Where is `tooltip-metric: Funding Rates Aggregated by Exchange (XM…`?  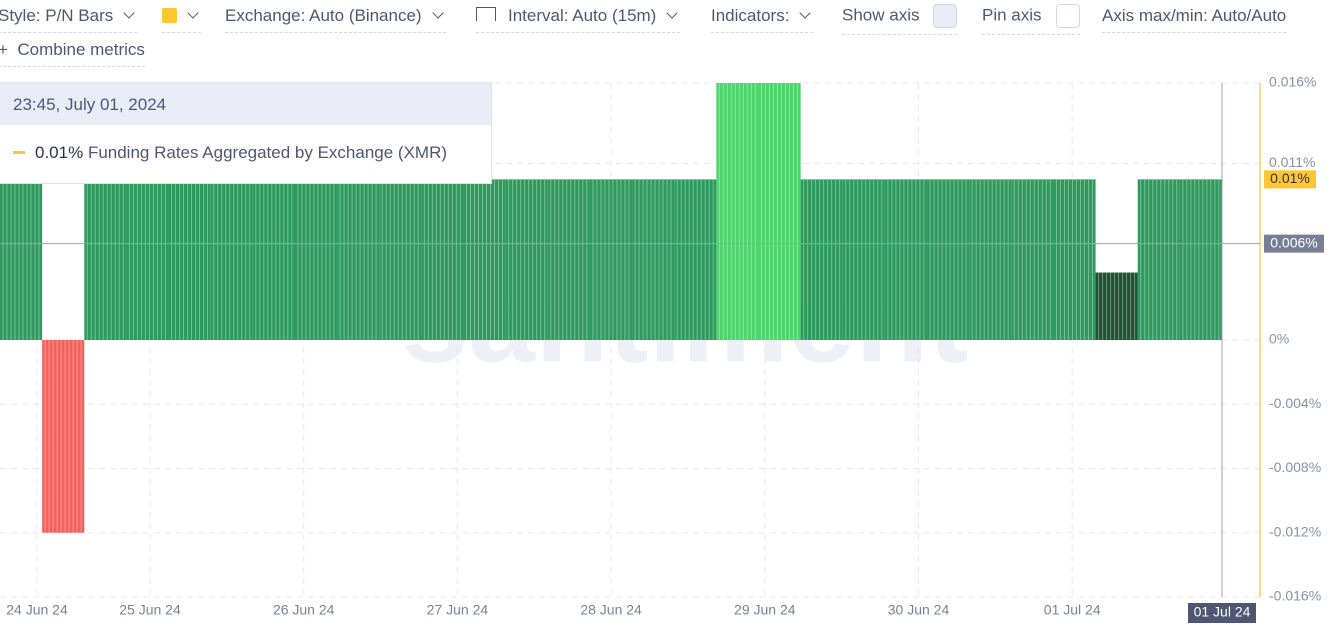
tooltip-metric: Funding Rates Aggregated by Exchange (XM… is located at coordinates (267, 152).